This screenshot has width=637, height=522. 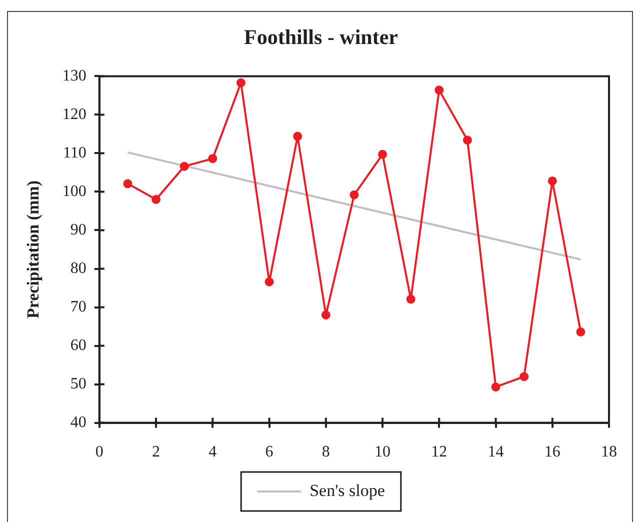 What do you see at coordinates (78, 307) in the screenshot?
I see `y-tick-label: 70` at bounding box center [78, 307].